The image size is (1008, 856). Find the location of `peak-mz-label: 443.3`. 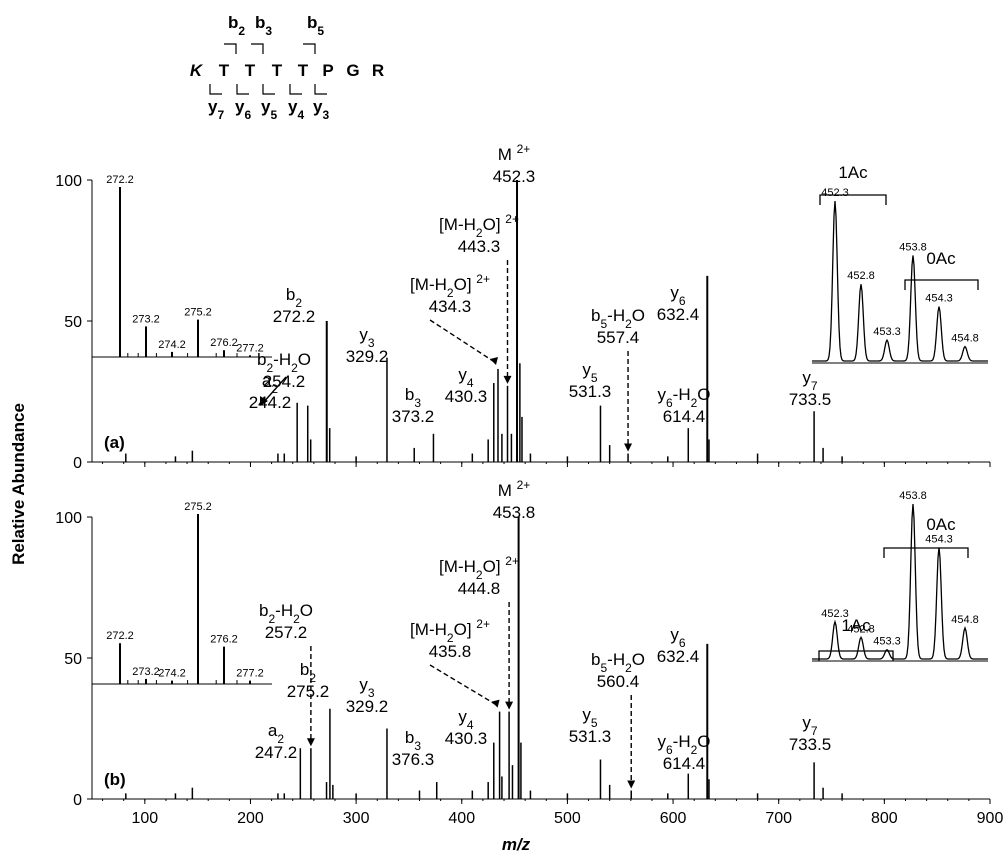

peak-mz-label: 443.3 is located at coordinates (479, 246).